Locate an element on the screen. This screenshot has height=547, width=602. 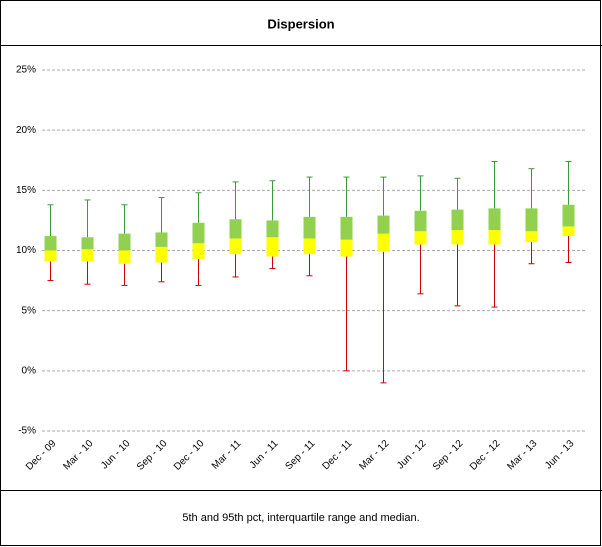
y-tick-label: 15% is located at coordinates (26, 190).